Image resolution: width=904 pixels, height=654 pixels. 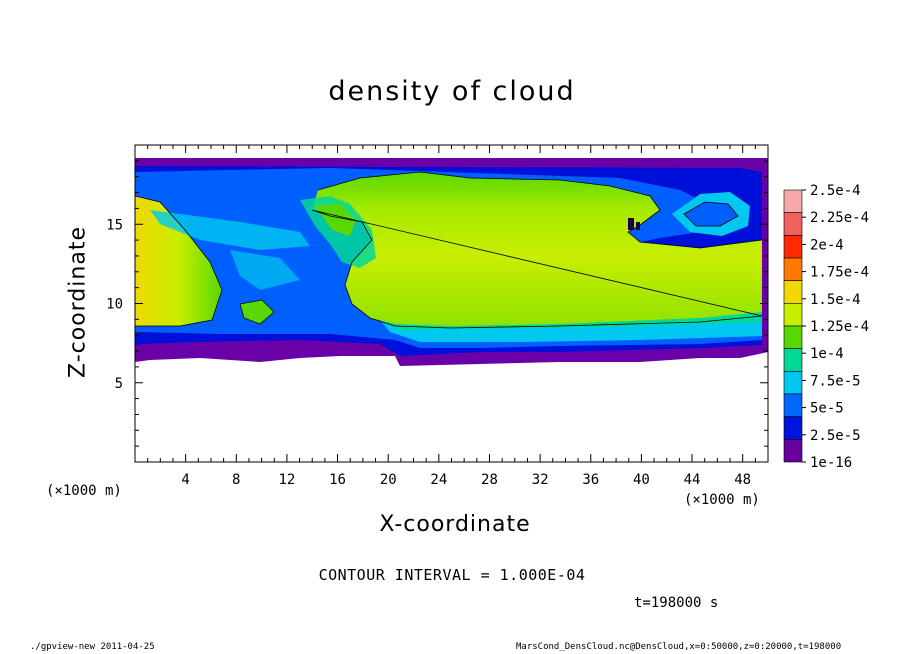 I want to click on x-tick-label: 32, so click(x=540, y=480).